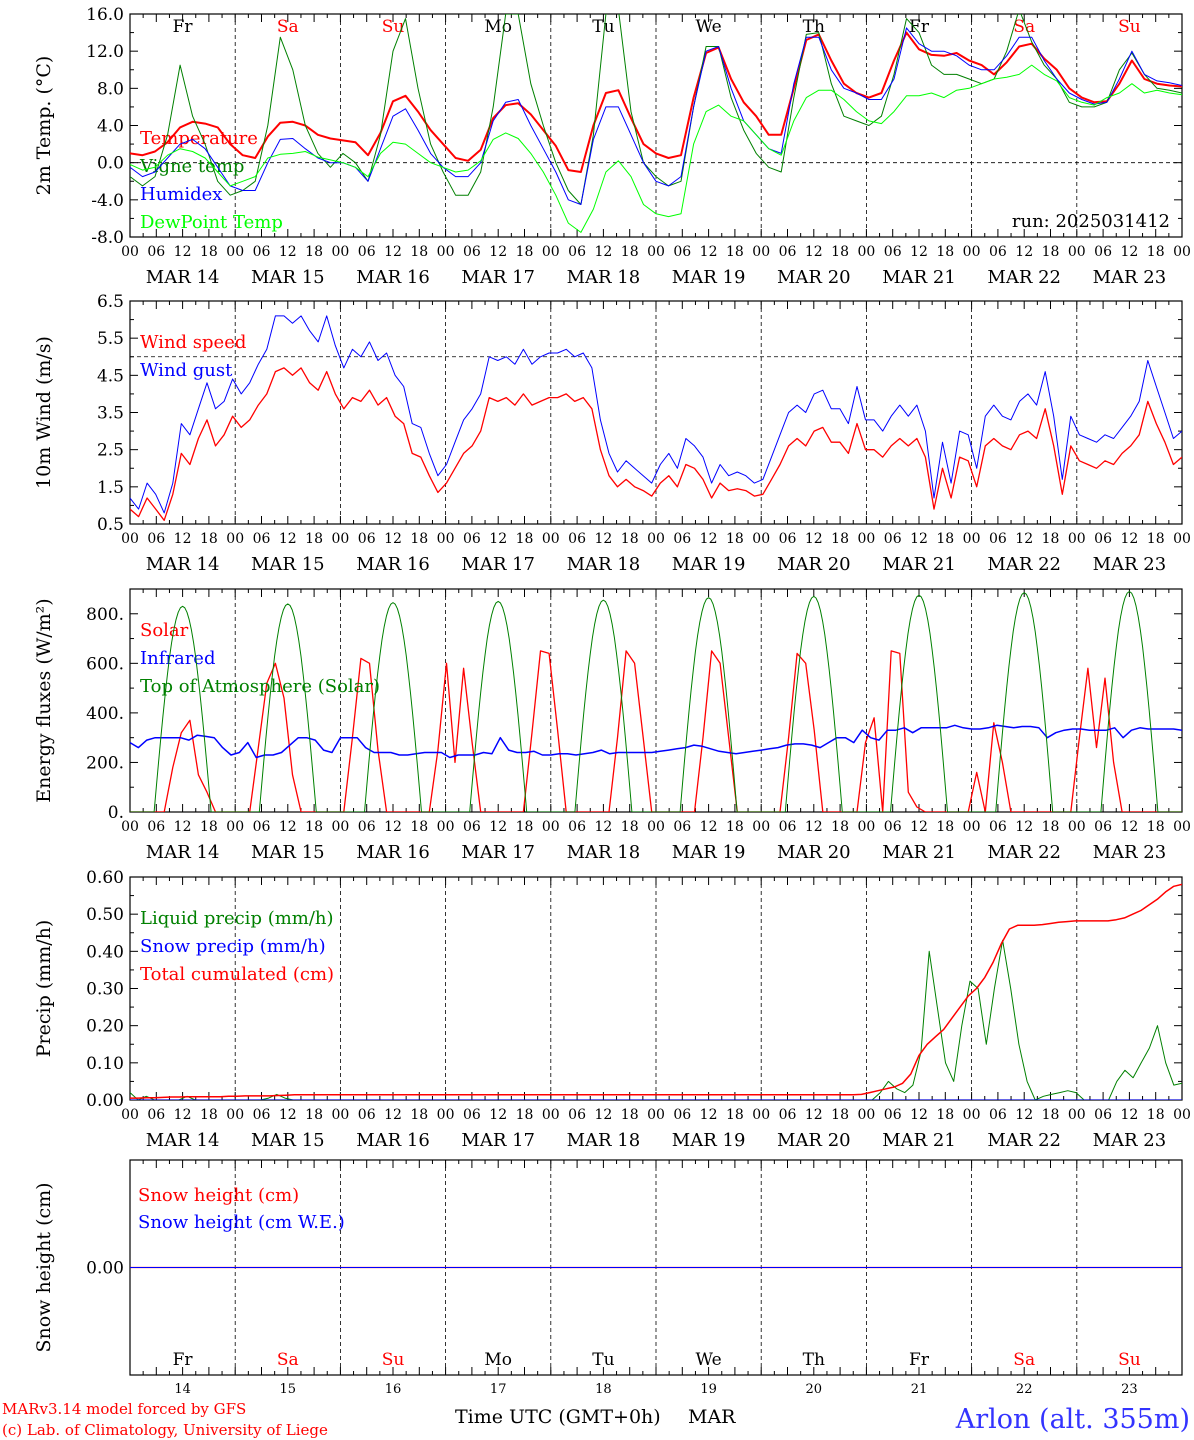  I want to click on day-number-label: 23, so click(1129, 1389).